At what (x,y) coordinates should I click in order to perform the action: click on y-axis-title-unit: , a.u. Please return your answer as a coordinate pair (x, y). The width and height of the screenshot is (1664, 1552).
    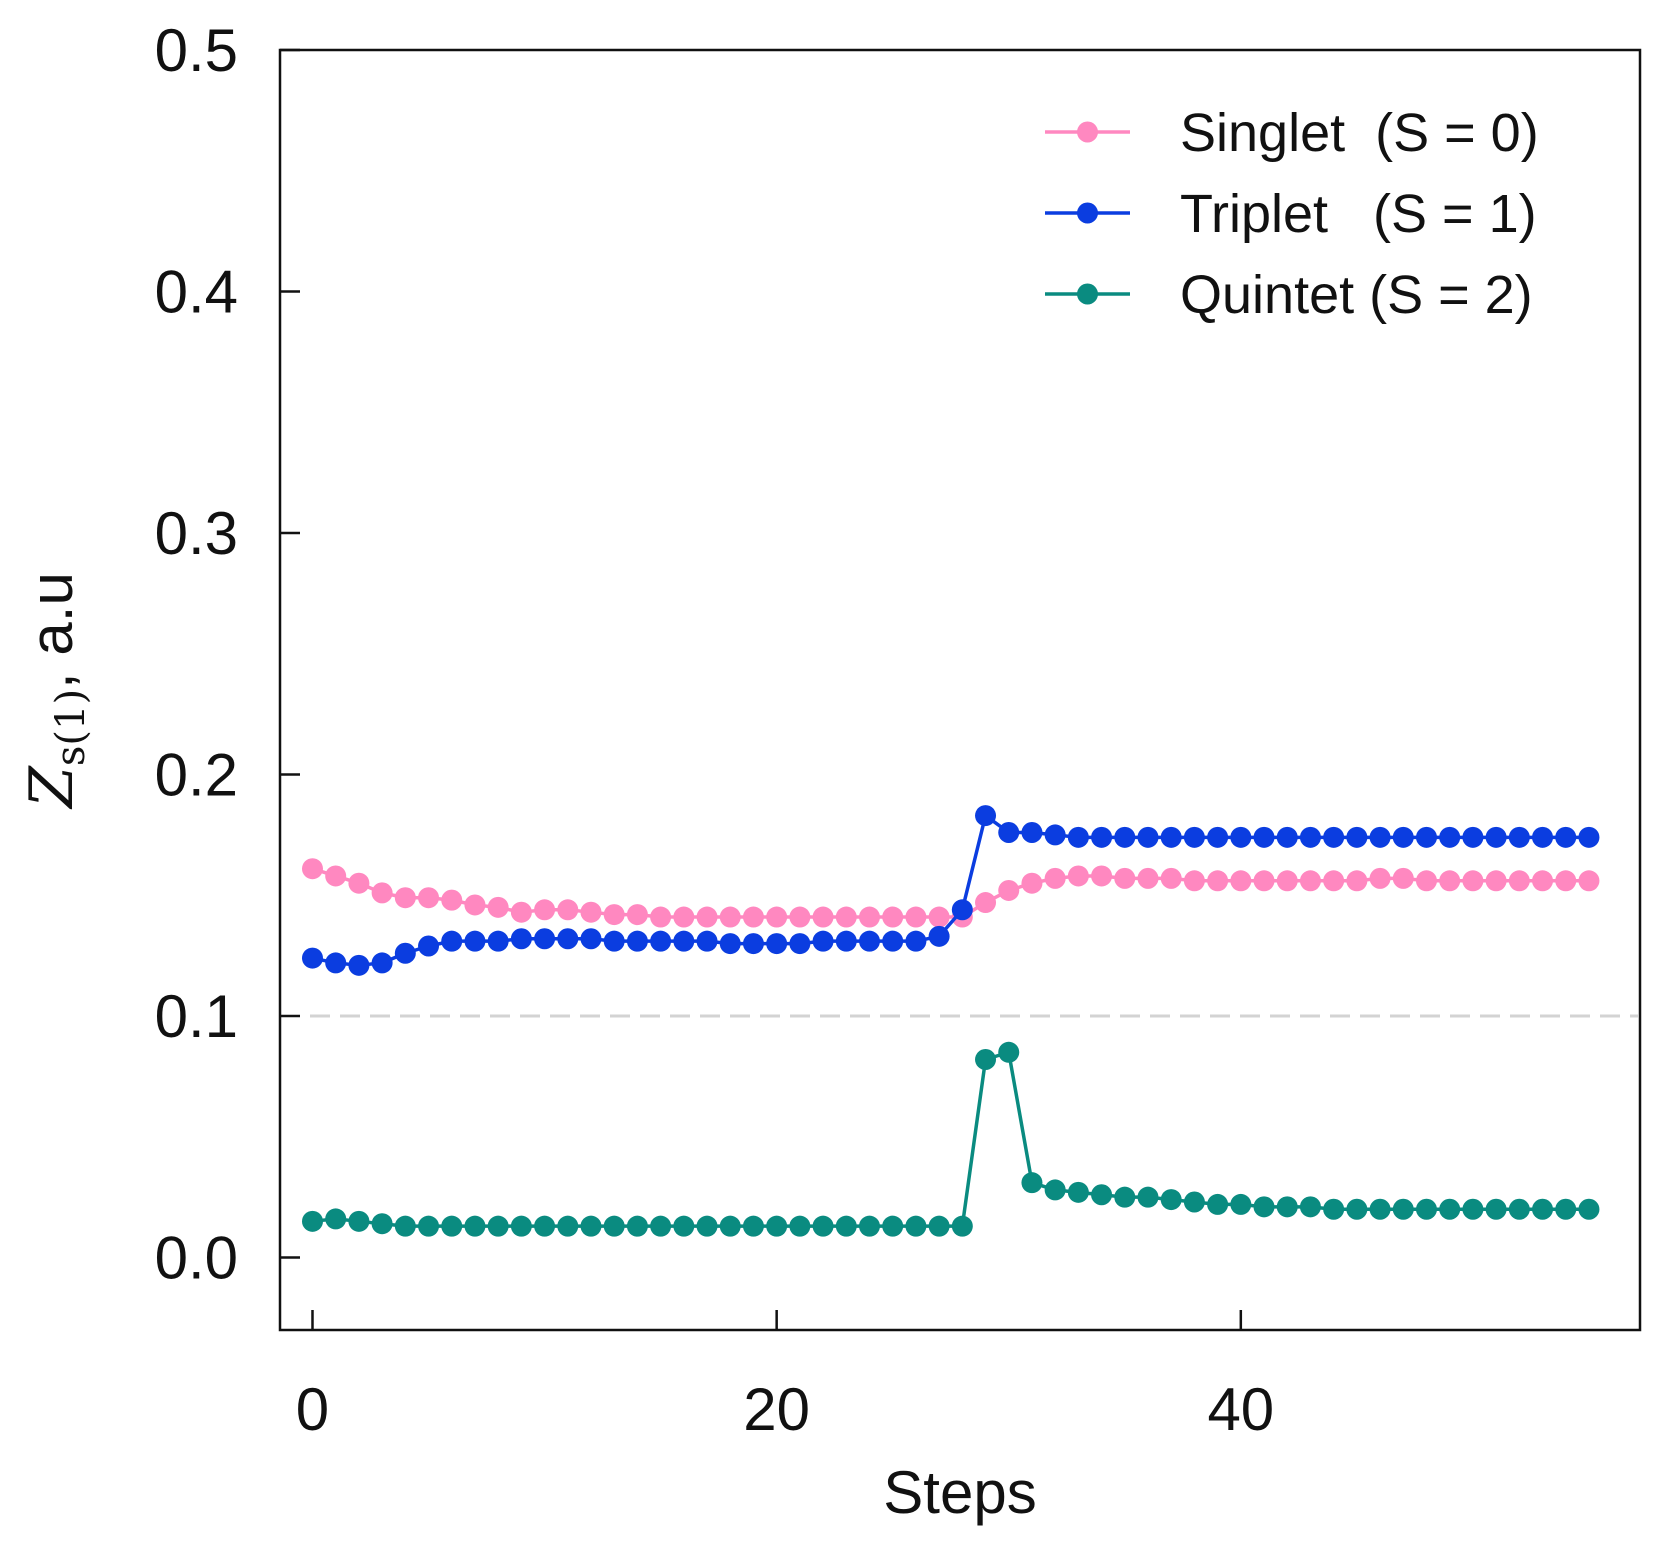
    Looking at the image, I should click on (51, 630).